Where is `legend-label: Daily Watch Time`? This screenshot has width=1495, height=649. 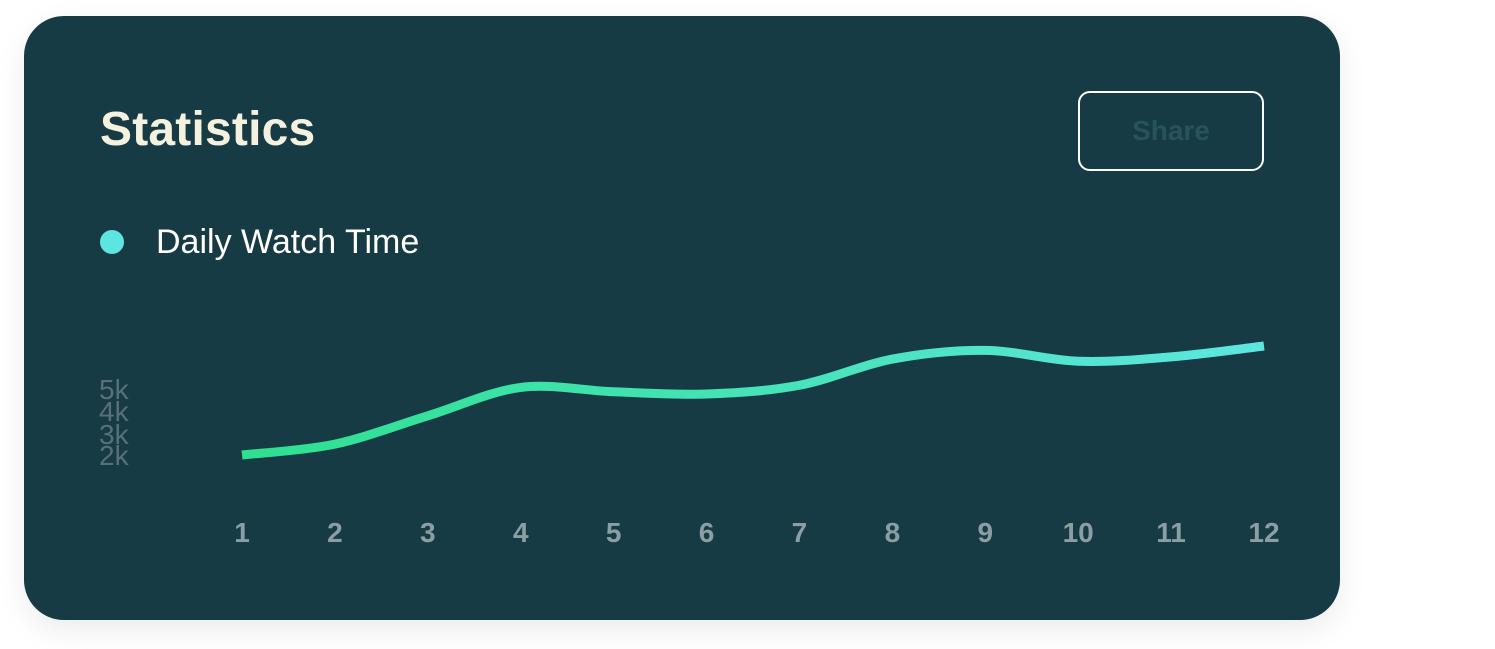
legend-label: Daily Watch Time is located at coordinates (288, 242).